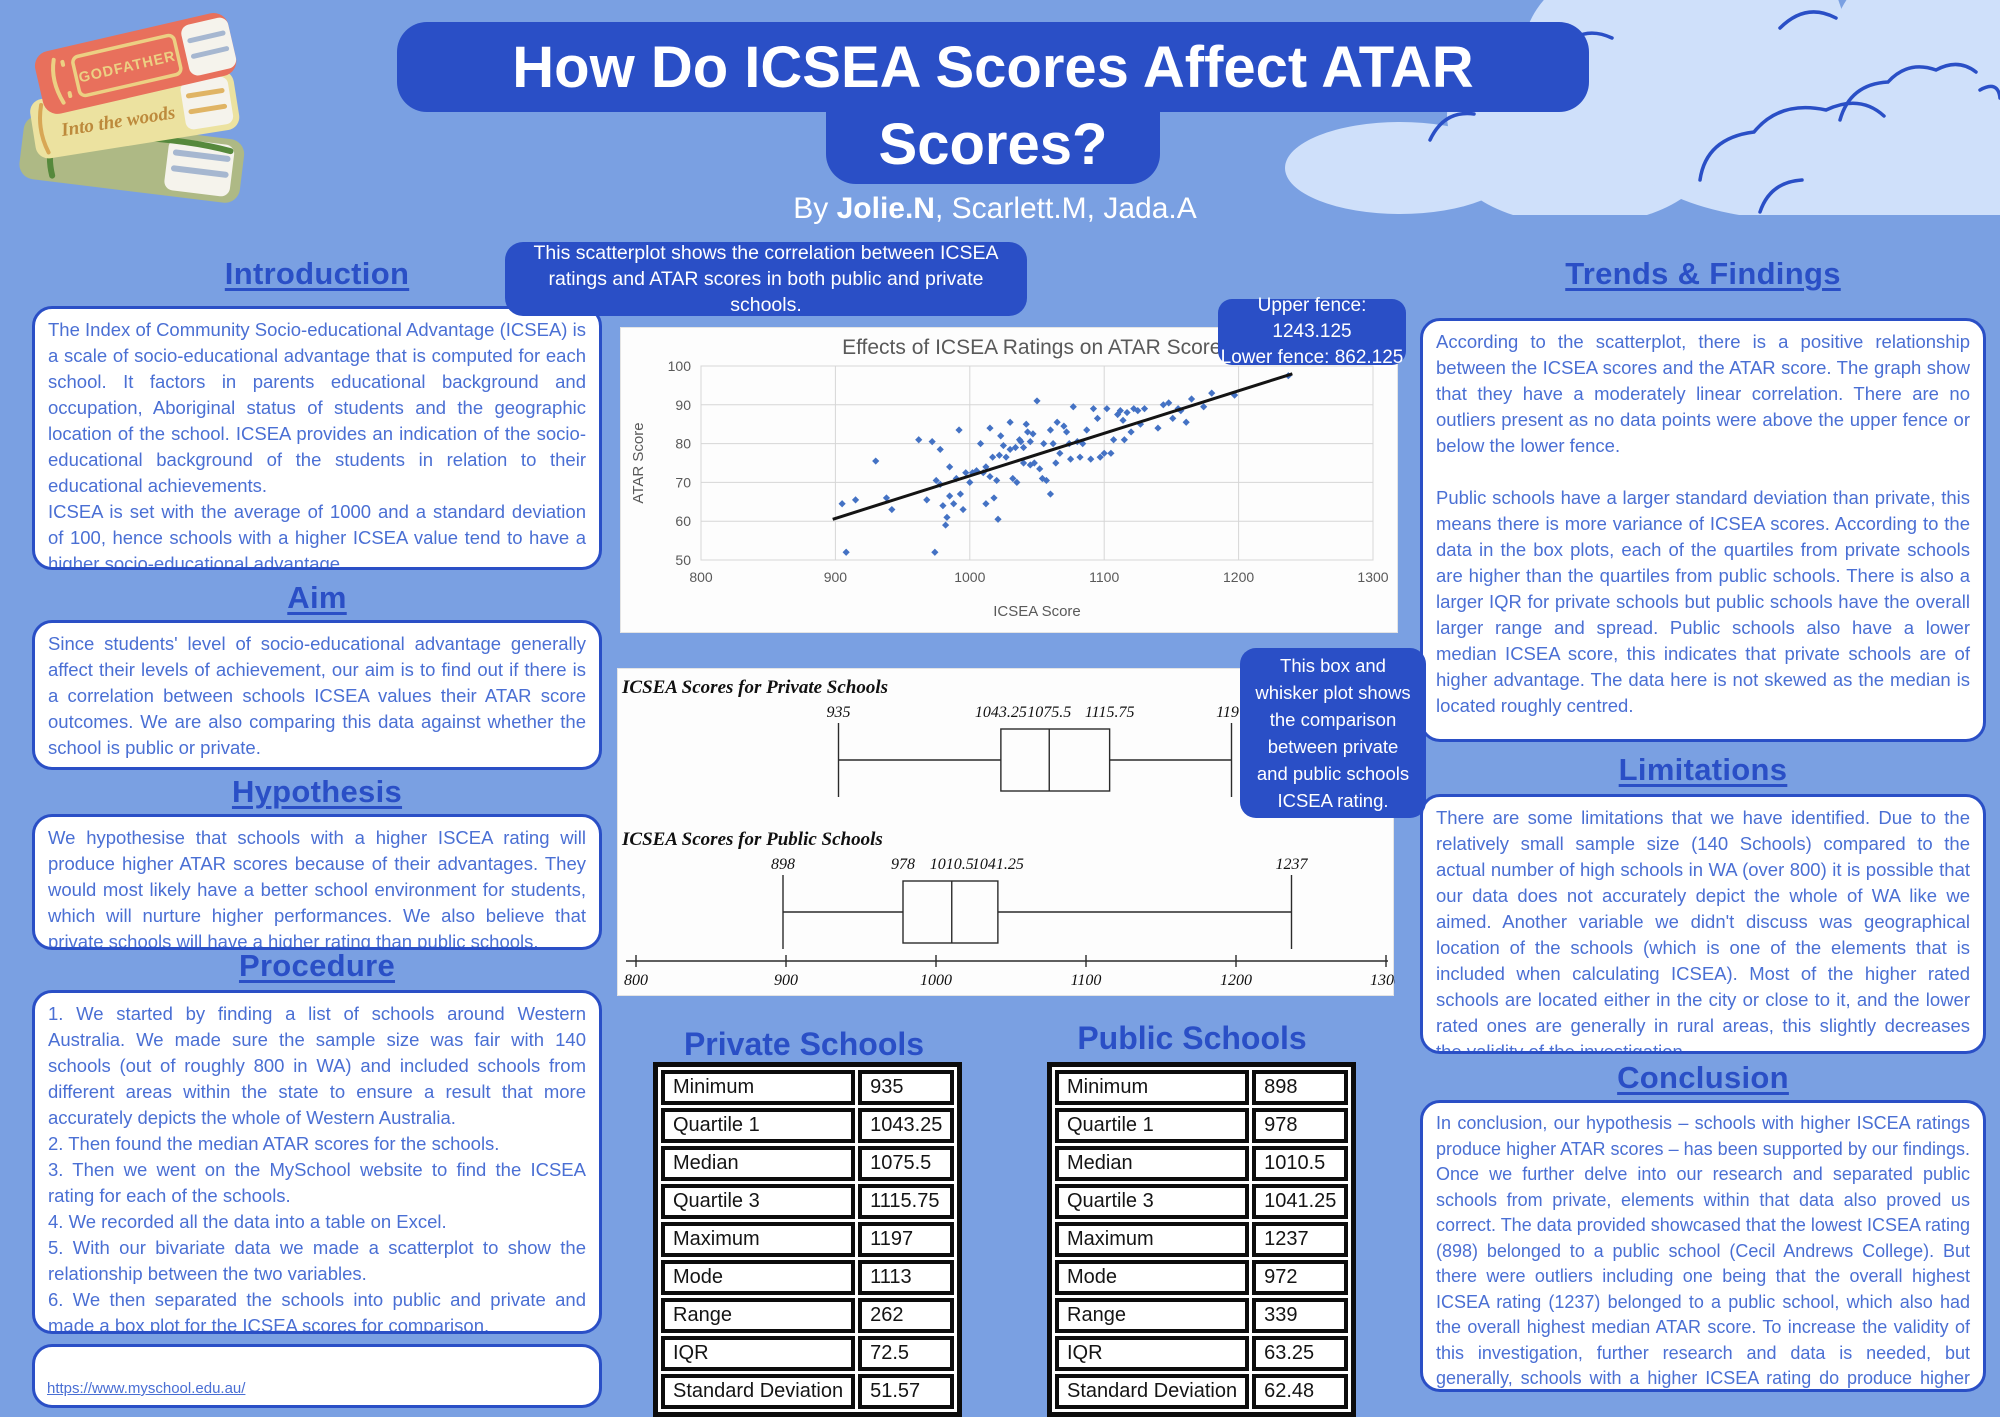 The width and height of the screenshot is (2000, 1417). I want to click on stat-value: 1043.25, so click(906, 1125).